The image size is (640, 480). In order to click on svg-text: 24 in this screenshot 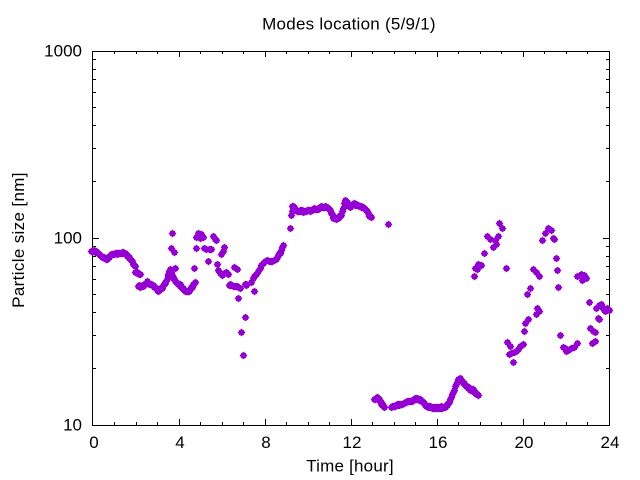, I will do `click(610, 442)`.